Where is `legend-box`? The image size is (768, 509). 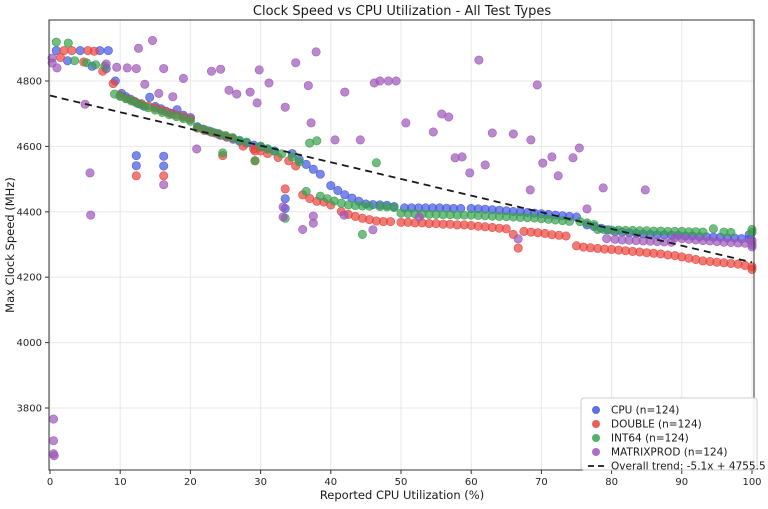 legend-box is located at coordinates (669, 434).